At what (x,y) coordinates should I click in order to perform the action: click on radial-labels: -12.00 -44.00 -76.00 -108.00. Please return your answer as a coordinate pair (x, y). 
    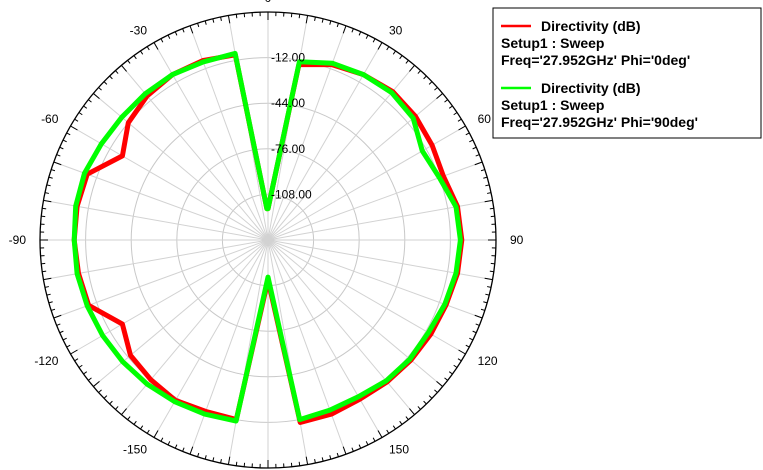
    Looking at the image, I should click on (291, 126).